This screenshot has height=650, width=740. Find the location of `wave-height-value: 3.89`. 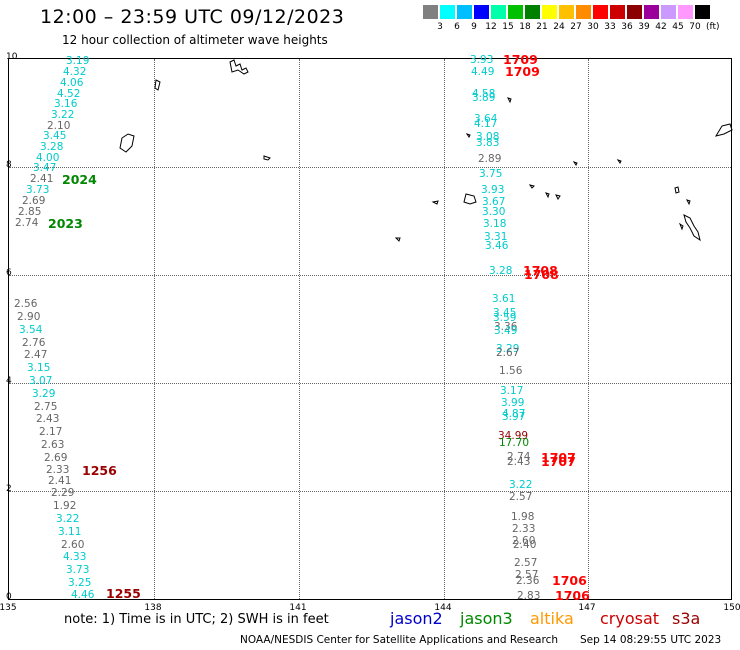

wave-height-value: 3.89 is located at coordinates (484, 98).